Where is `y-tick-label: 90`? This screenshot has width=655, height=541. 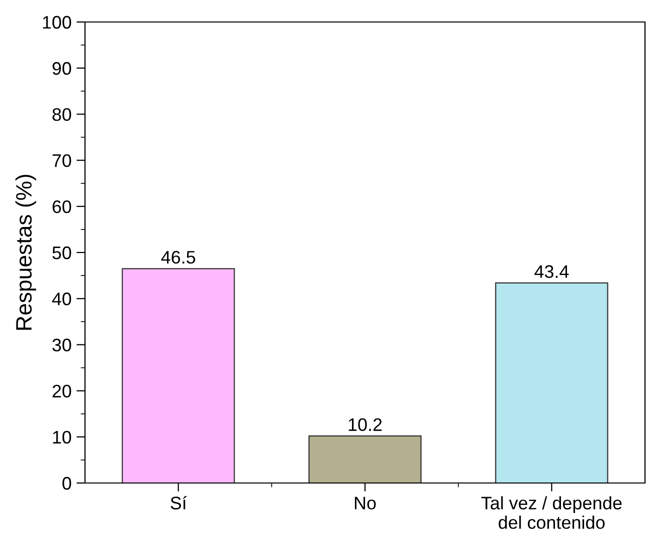 y-tick-label: 90 is located at coordinates (62, 68).